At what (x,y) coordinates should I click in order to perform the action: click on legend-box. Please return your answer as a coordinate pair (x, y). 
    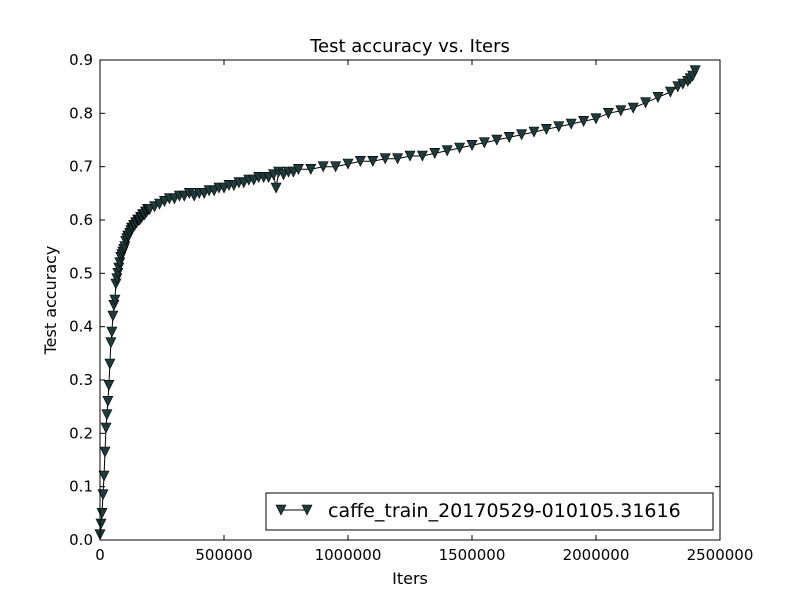
    Looking at the image, I should click on (489, 511).